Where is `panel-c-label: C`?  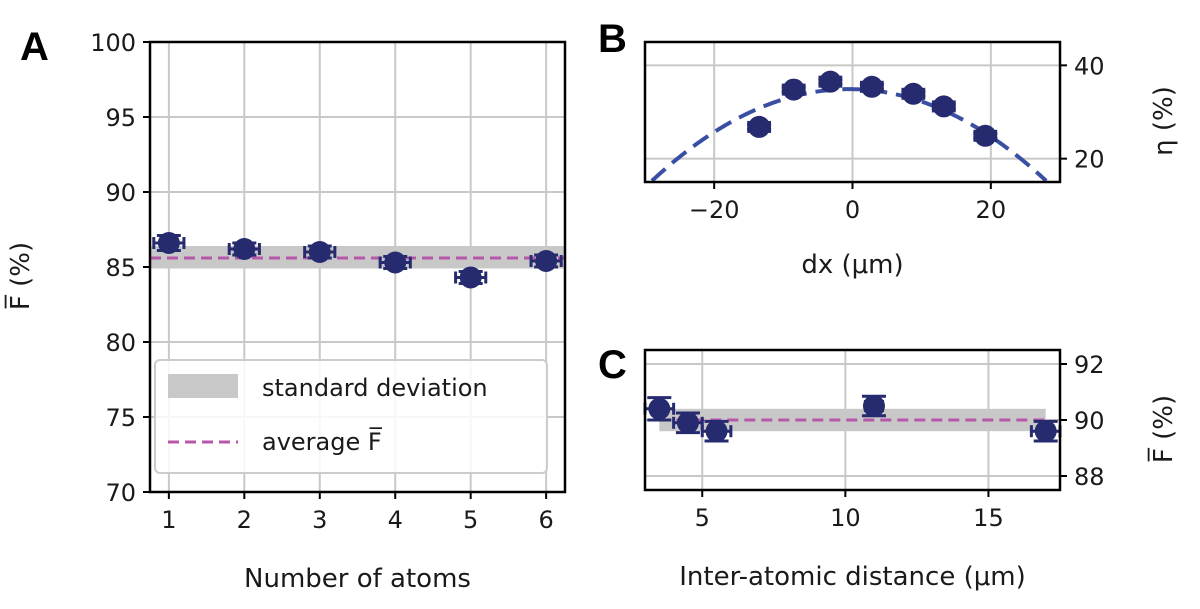 panel-c-label: C is located at coordinates (612, 365).